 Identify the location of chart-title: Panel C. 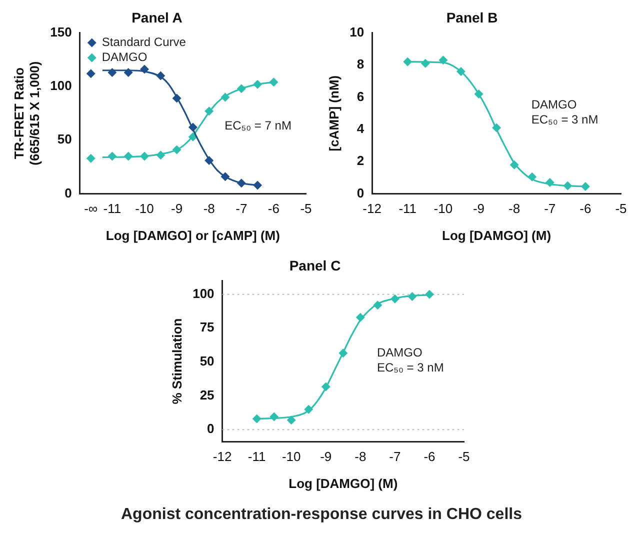
(314, 265).